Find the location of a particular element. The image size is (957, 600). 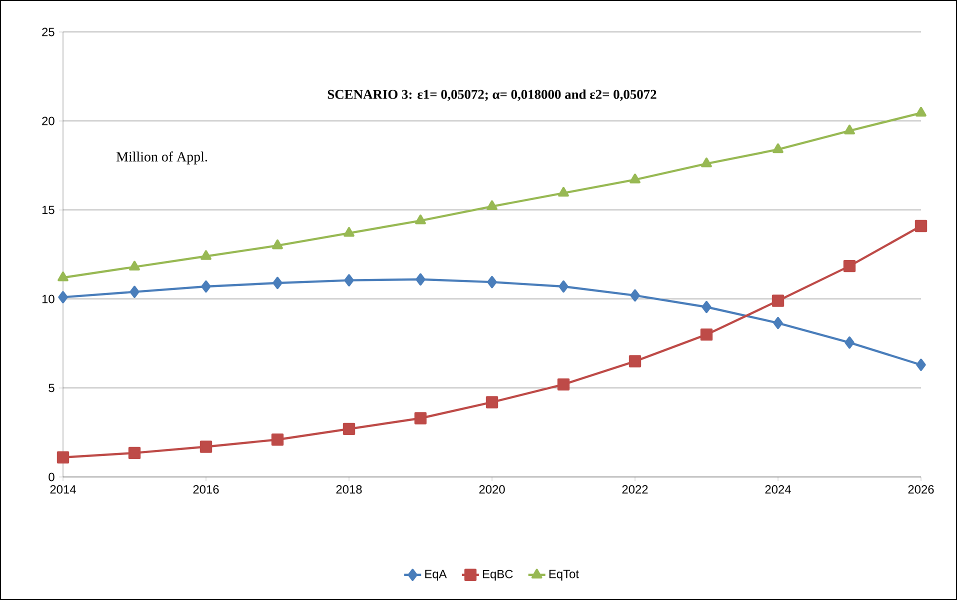

y-tick-label: 10 is located at coordinates (48, 299).